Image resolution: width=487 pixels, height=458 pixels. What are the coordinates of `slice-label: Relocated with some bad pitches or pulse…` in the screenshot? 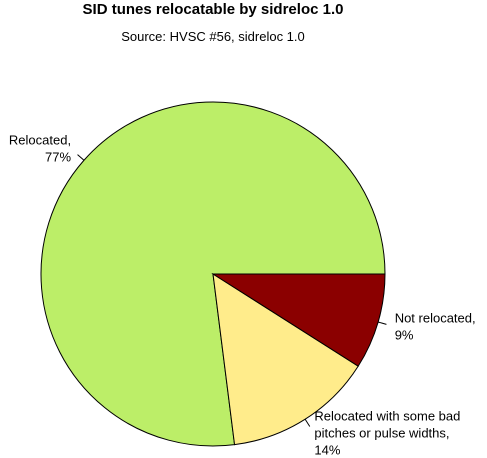 It's located at (389, 425).